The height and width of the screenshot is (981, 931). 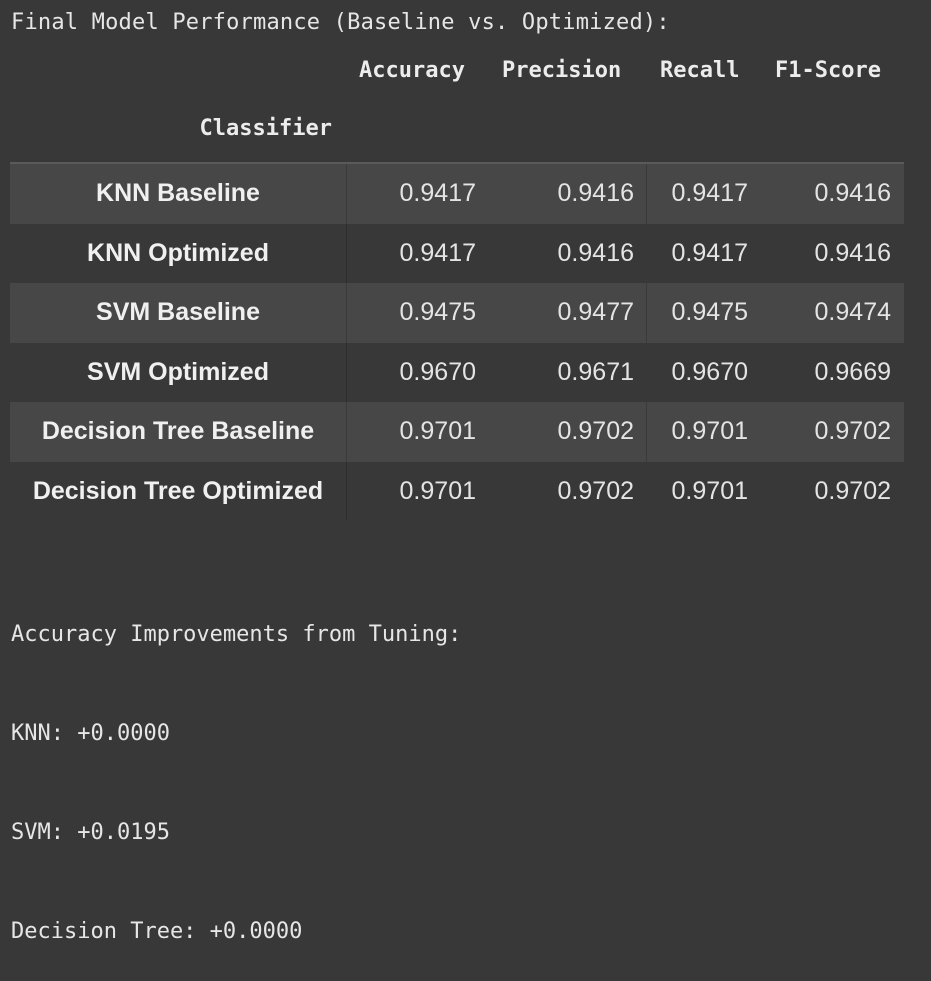 What do you see at coordinates (562, 70) in the screenshot?
I see `column-header-precision: Precision` at bounding box center [562, 70].